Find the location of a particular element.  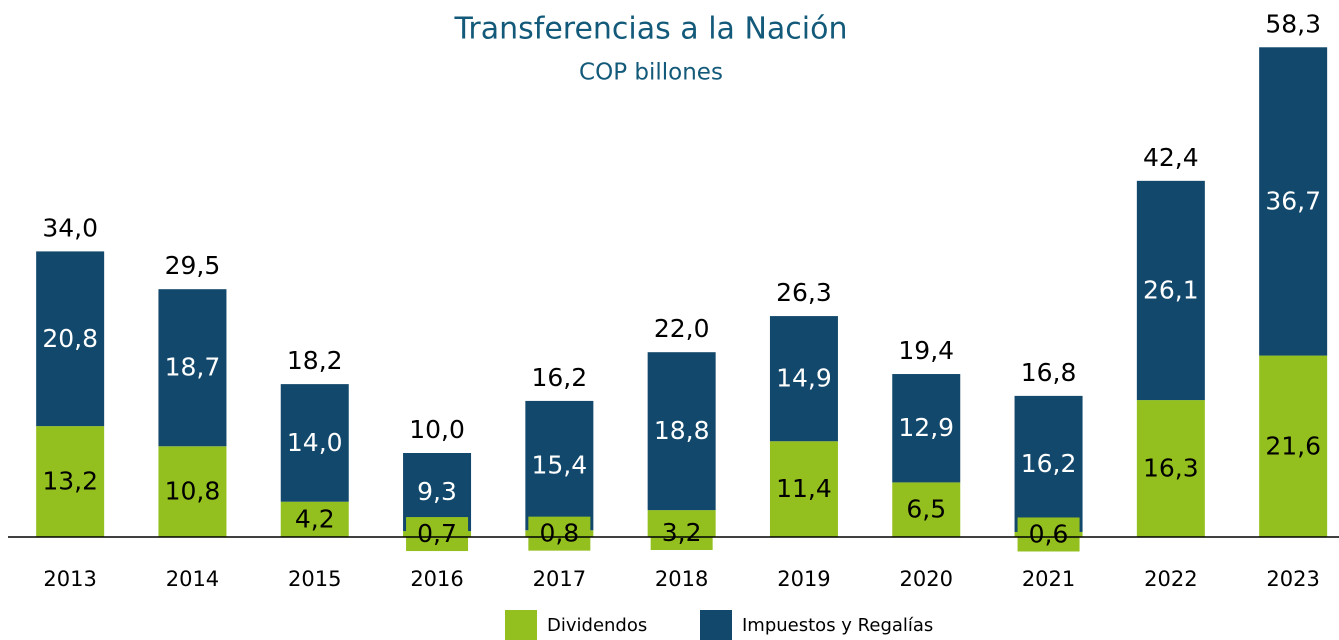

x-tick-label: 2015 is located at coordinates (314, 579).